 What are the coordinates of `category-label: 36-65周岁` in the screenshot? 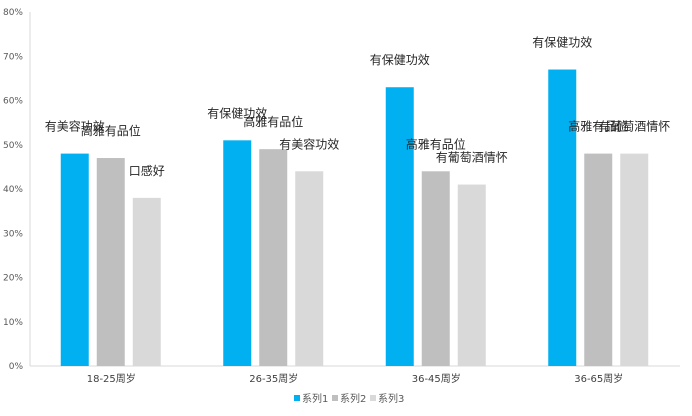 It's located at (598, 378).